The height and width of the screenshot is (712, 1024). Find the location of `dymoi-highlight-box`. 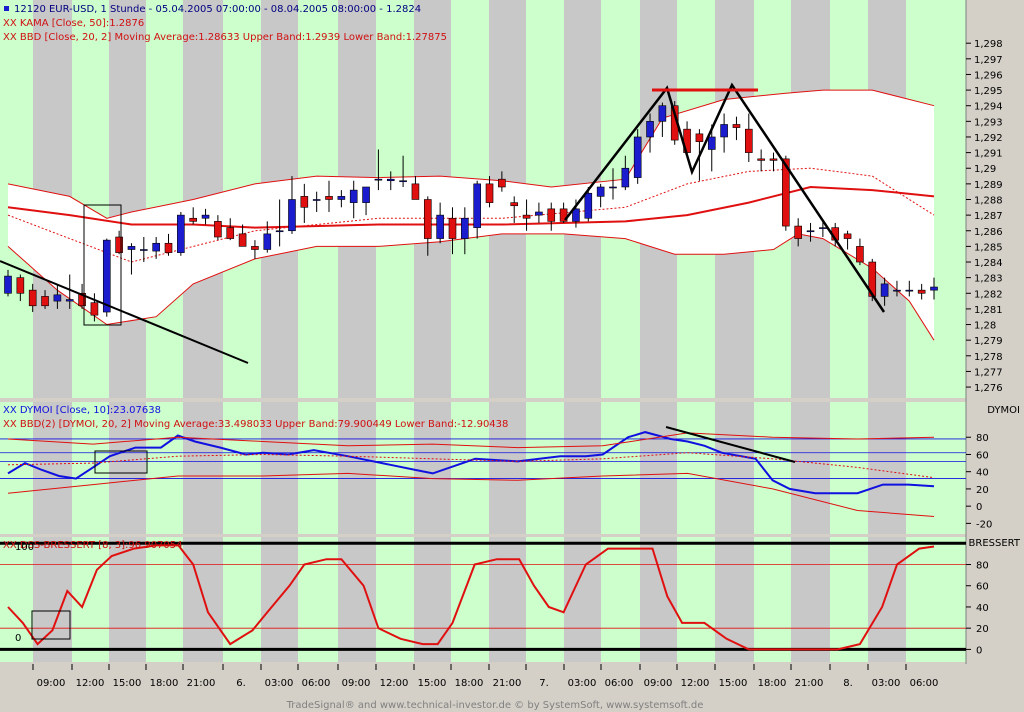

dymoi-highlight-box is located at coordinates (121, 462).